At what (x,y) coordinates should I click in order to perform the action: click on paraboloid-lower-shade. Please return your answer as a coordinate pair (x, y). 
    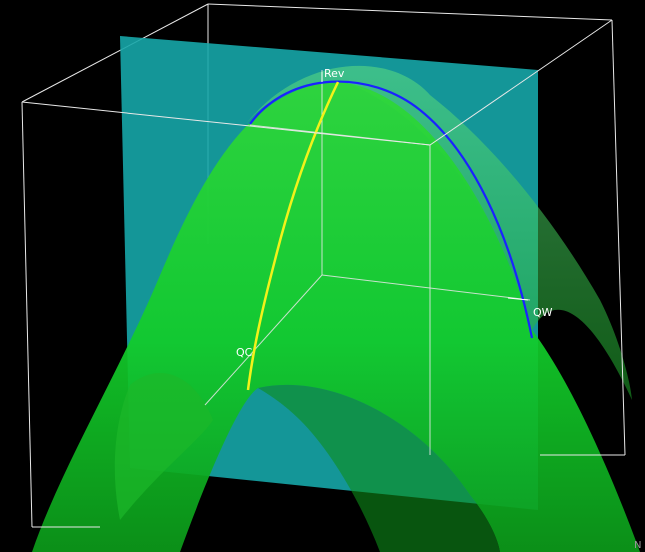
    Looking at the image, I should click on (379, 468).